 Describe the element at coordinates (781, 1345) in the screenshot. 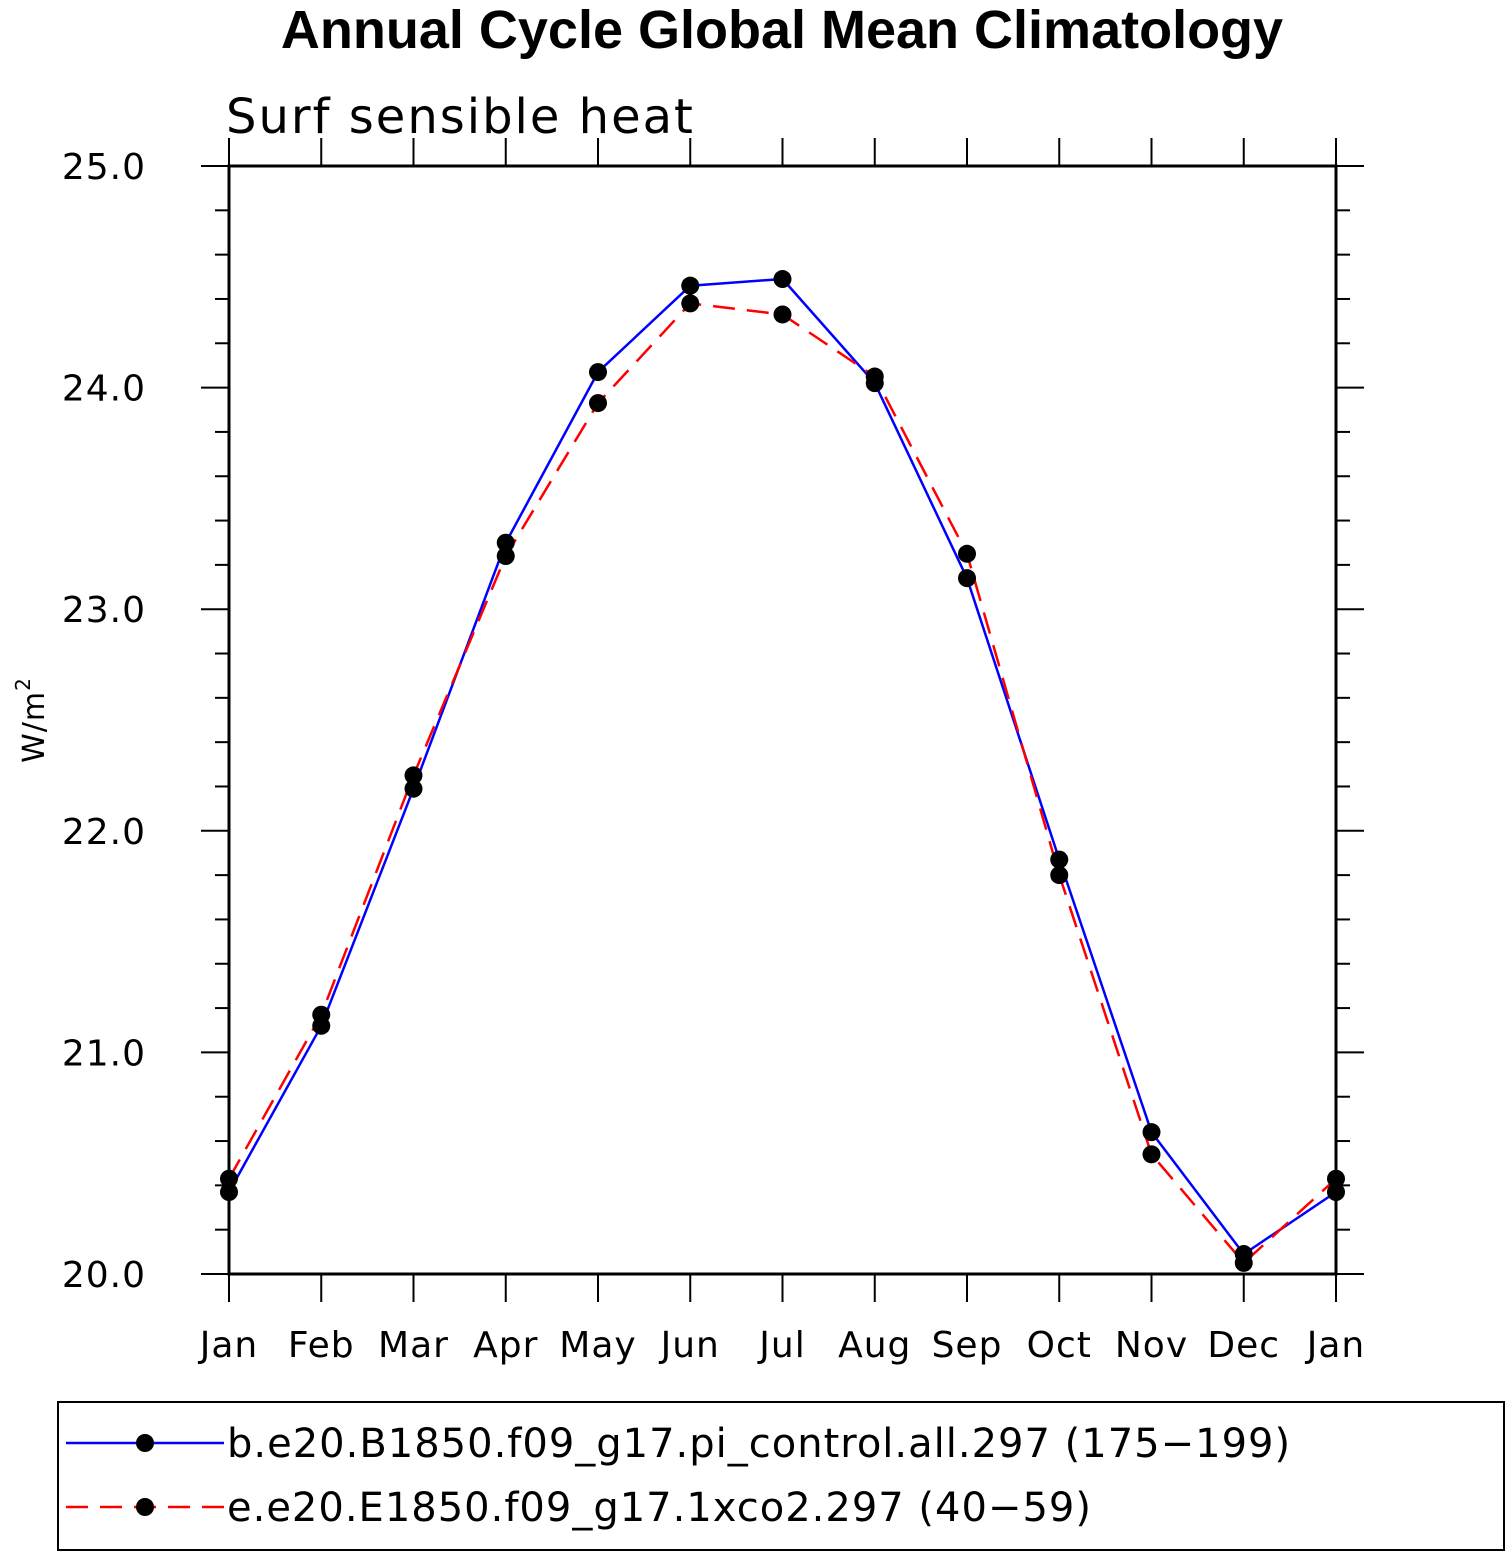

I see `x-tick-label: Jul` at that location.